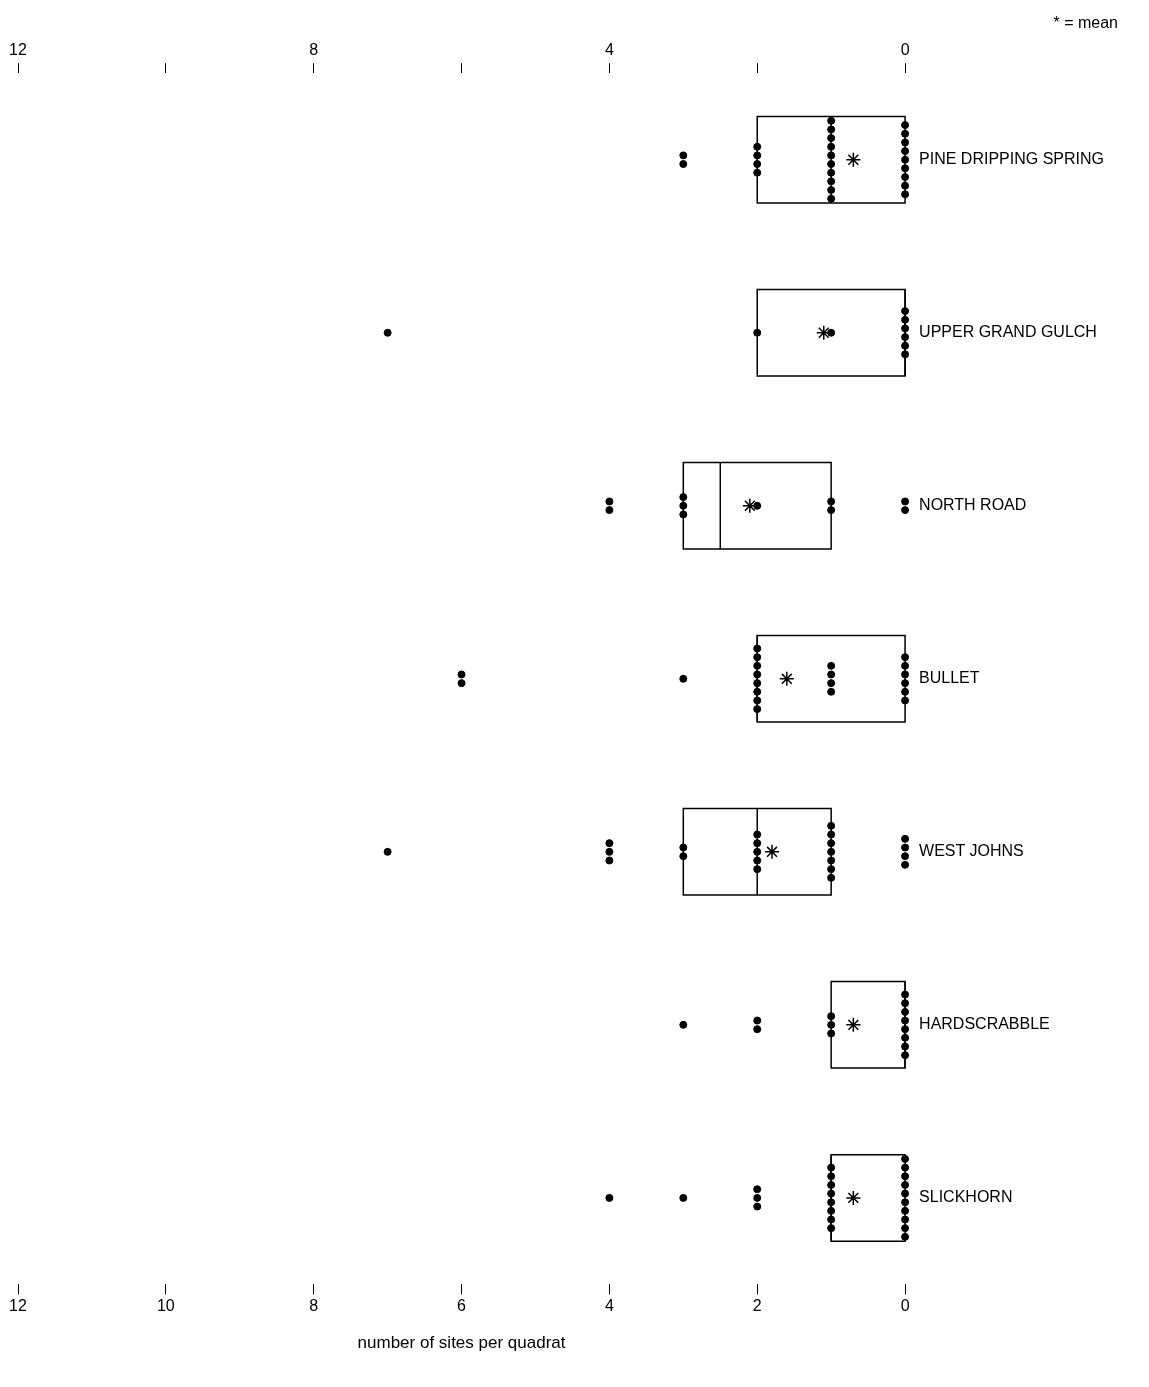 The width and height of the screenshot is (1149, 1387). I want to click on text: * = mean, so click(1085, 23).